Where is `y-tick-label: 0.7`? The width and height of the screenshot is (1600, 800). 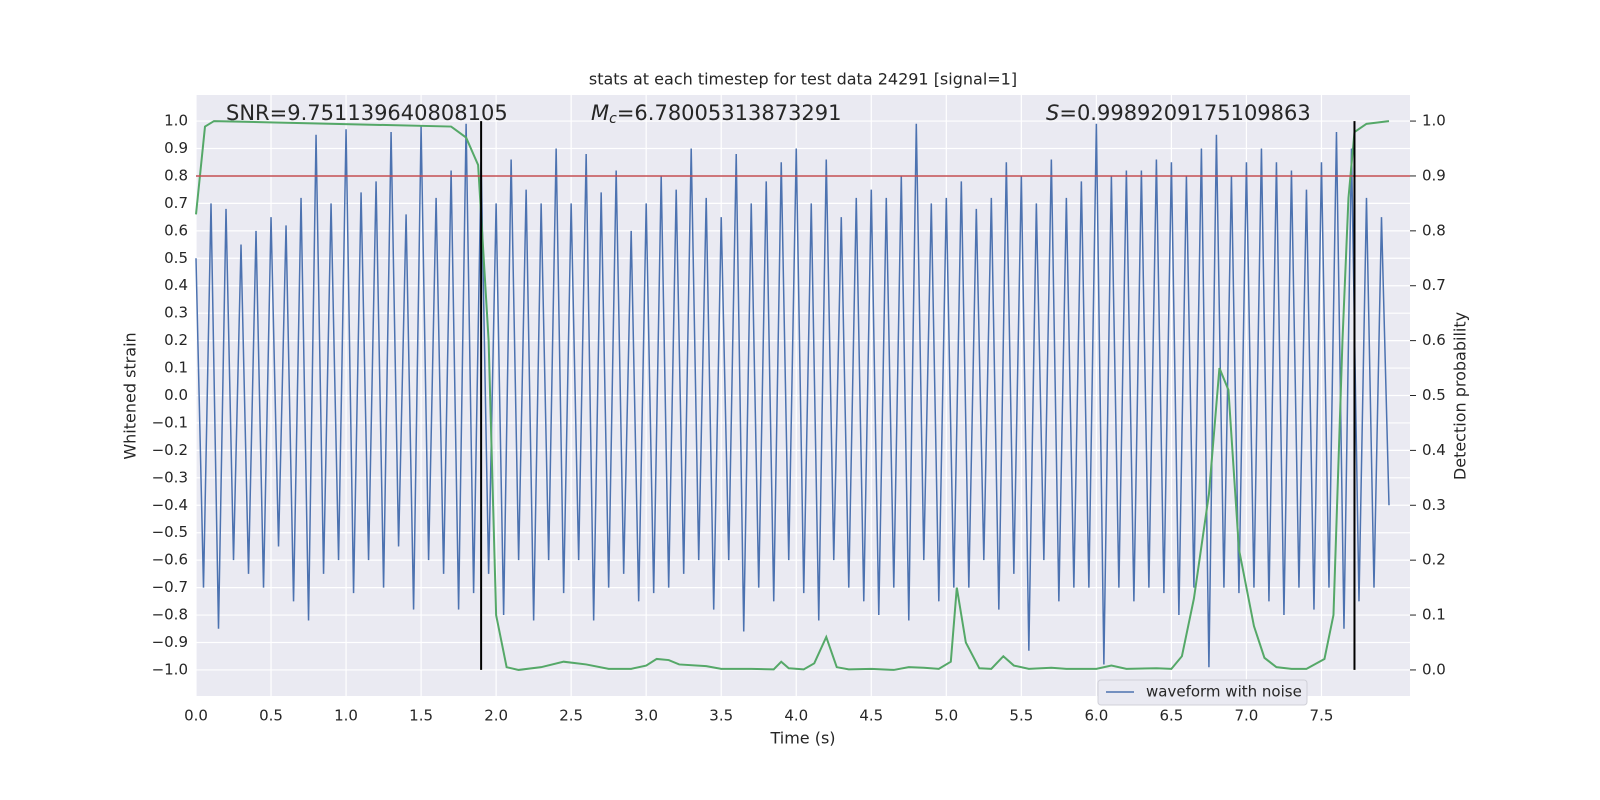 y-tick-label: 0.7 is located at coordinates (176, 203).